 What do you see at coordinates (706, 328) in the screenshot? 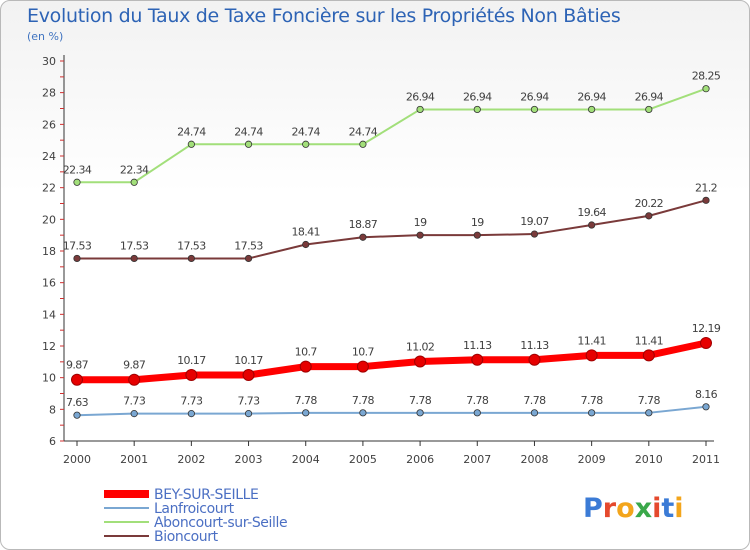
I see `data-label-bey-sur-seille: 12.19` at bounding box center [706, 328].